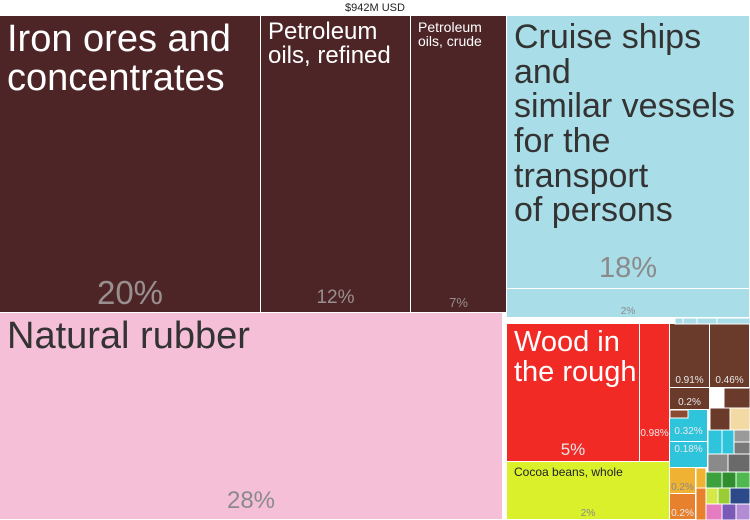  I want to click on tile-percentage: 0.32%, so click(688, 431).